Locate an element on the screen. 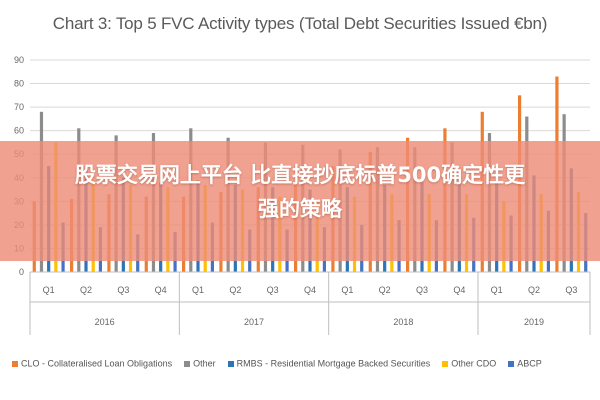 This screenshot has height=400, width=600. overlay-caption-line2: 强的策略 is located at coordinates (300, 209).